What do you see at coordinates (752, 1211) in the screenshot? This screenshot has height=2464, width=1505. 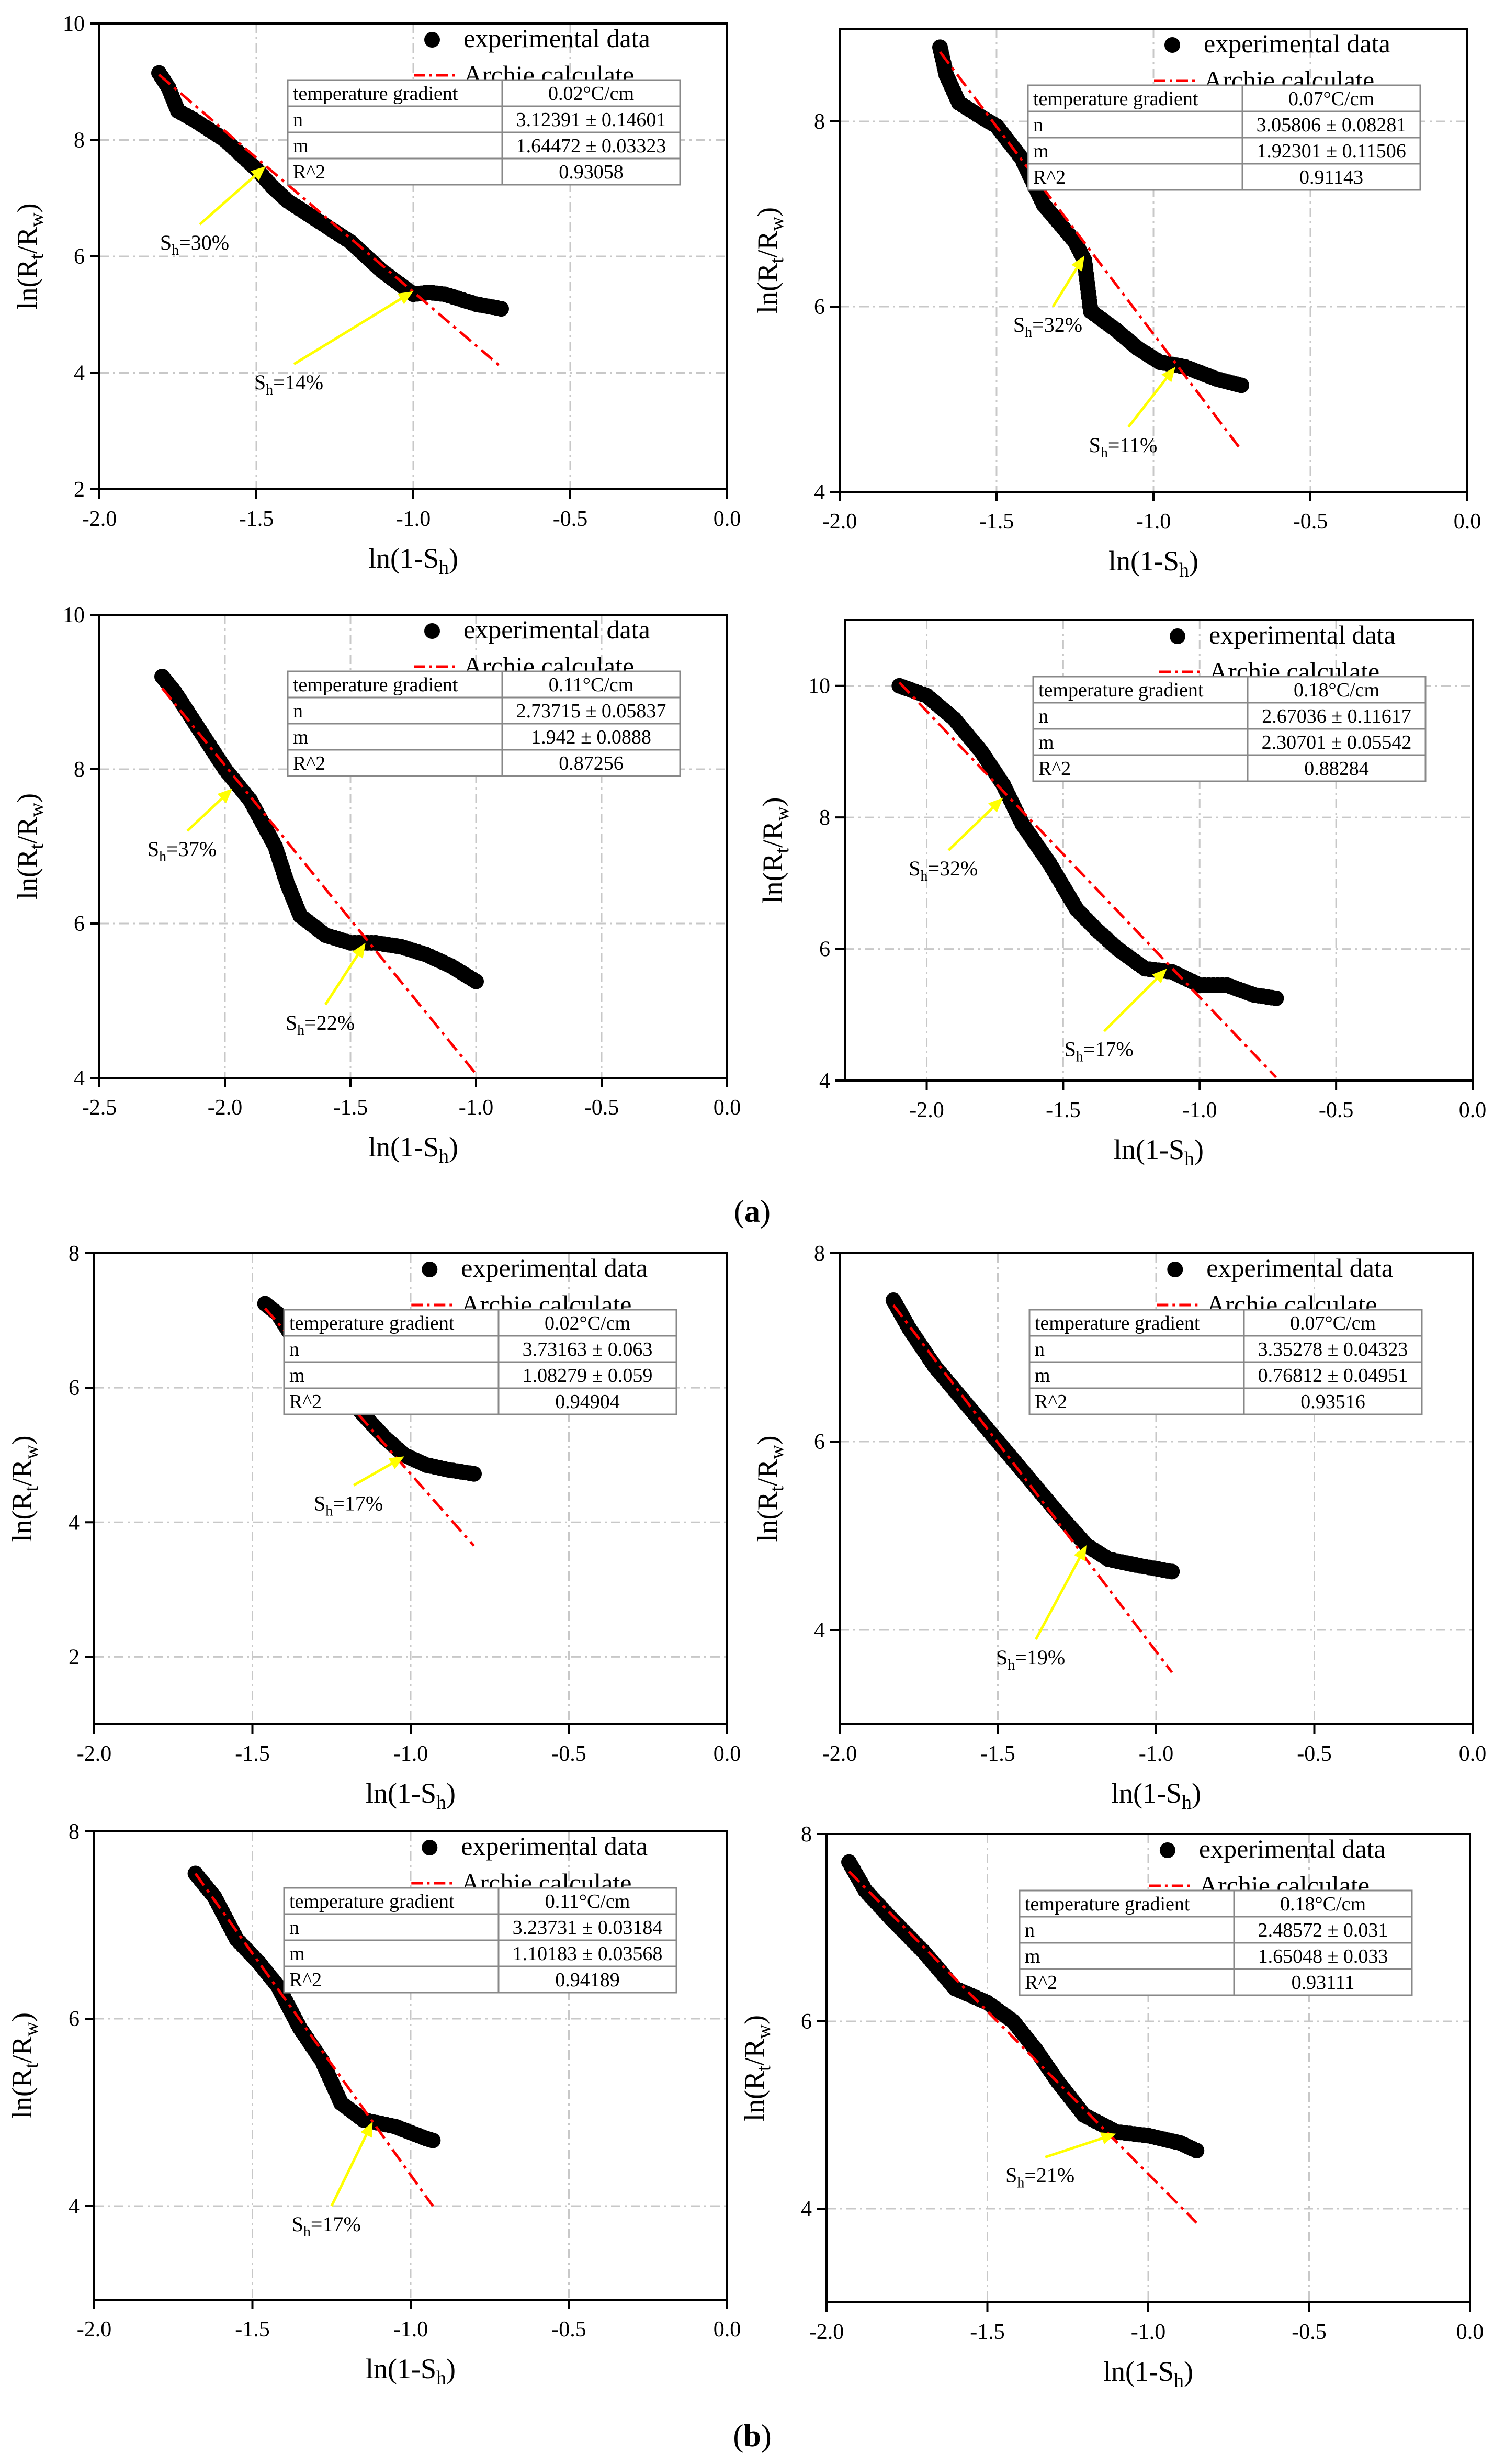 I see `section-label-a: (a)` at bounding box center [752, 1211].